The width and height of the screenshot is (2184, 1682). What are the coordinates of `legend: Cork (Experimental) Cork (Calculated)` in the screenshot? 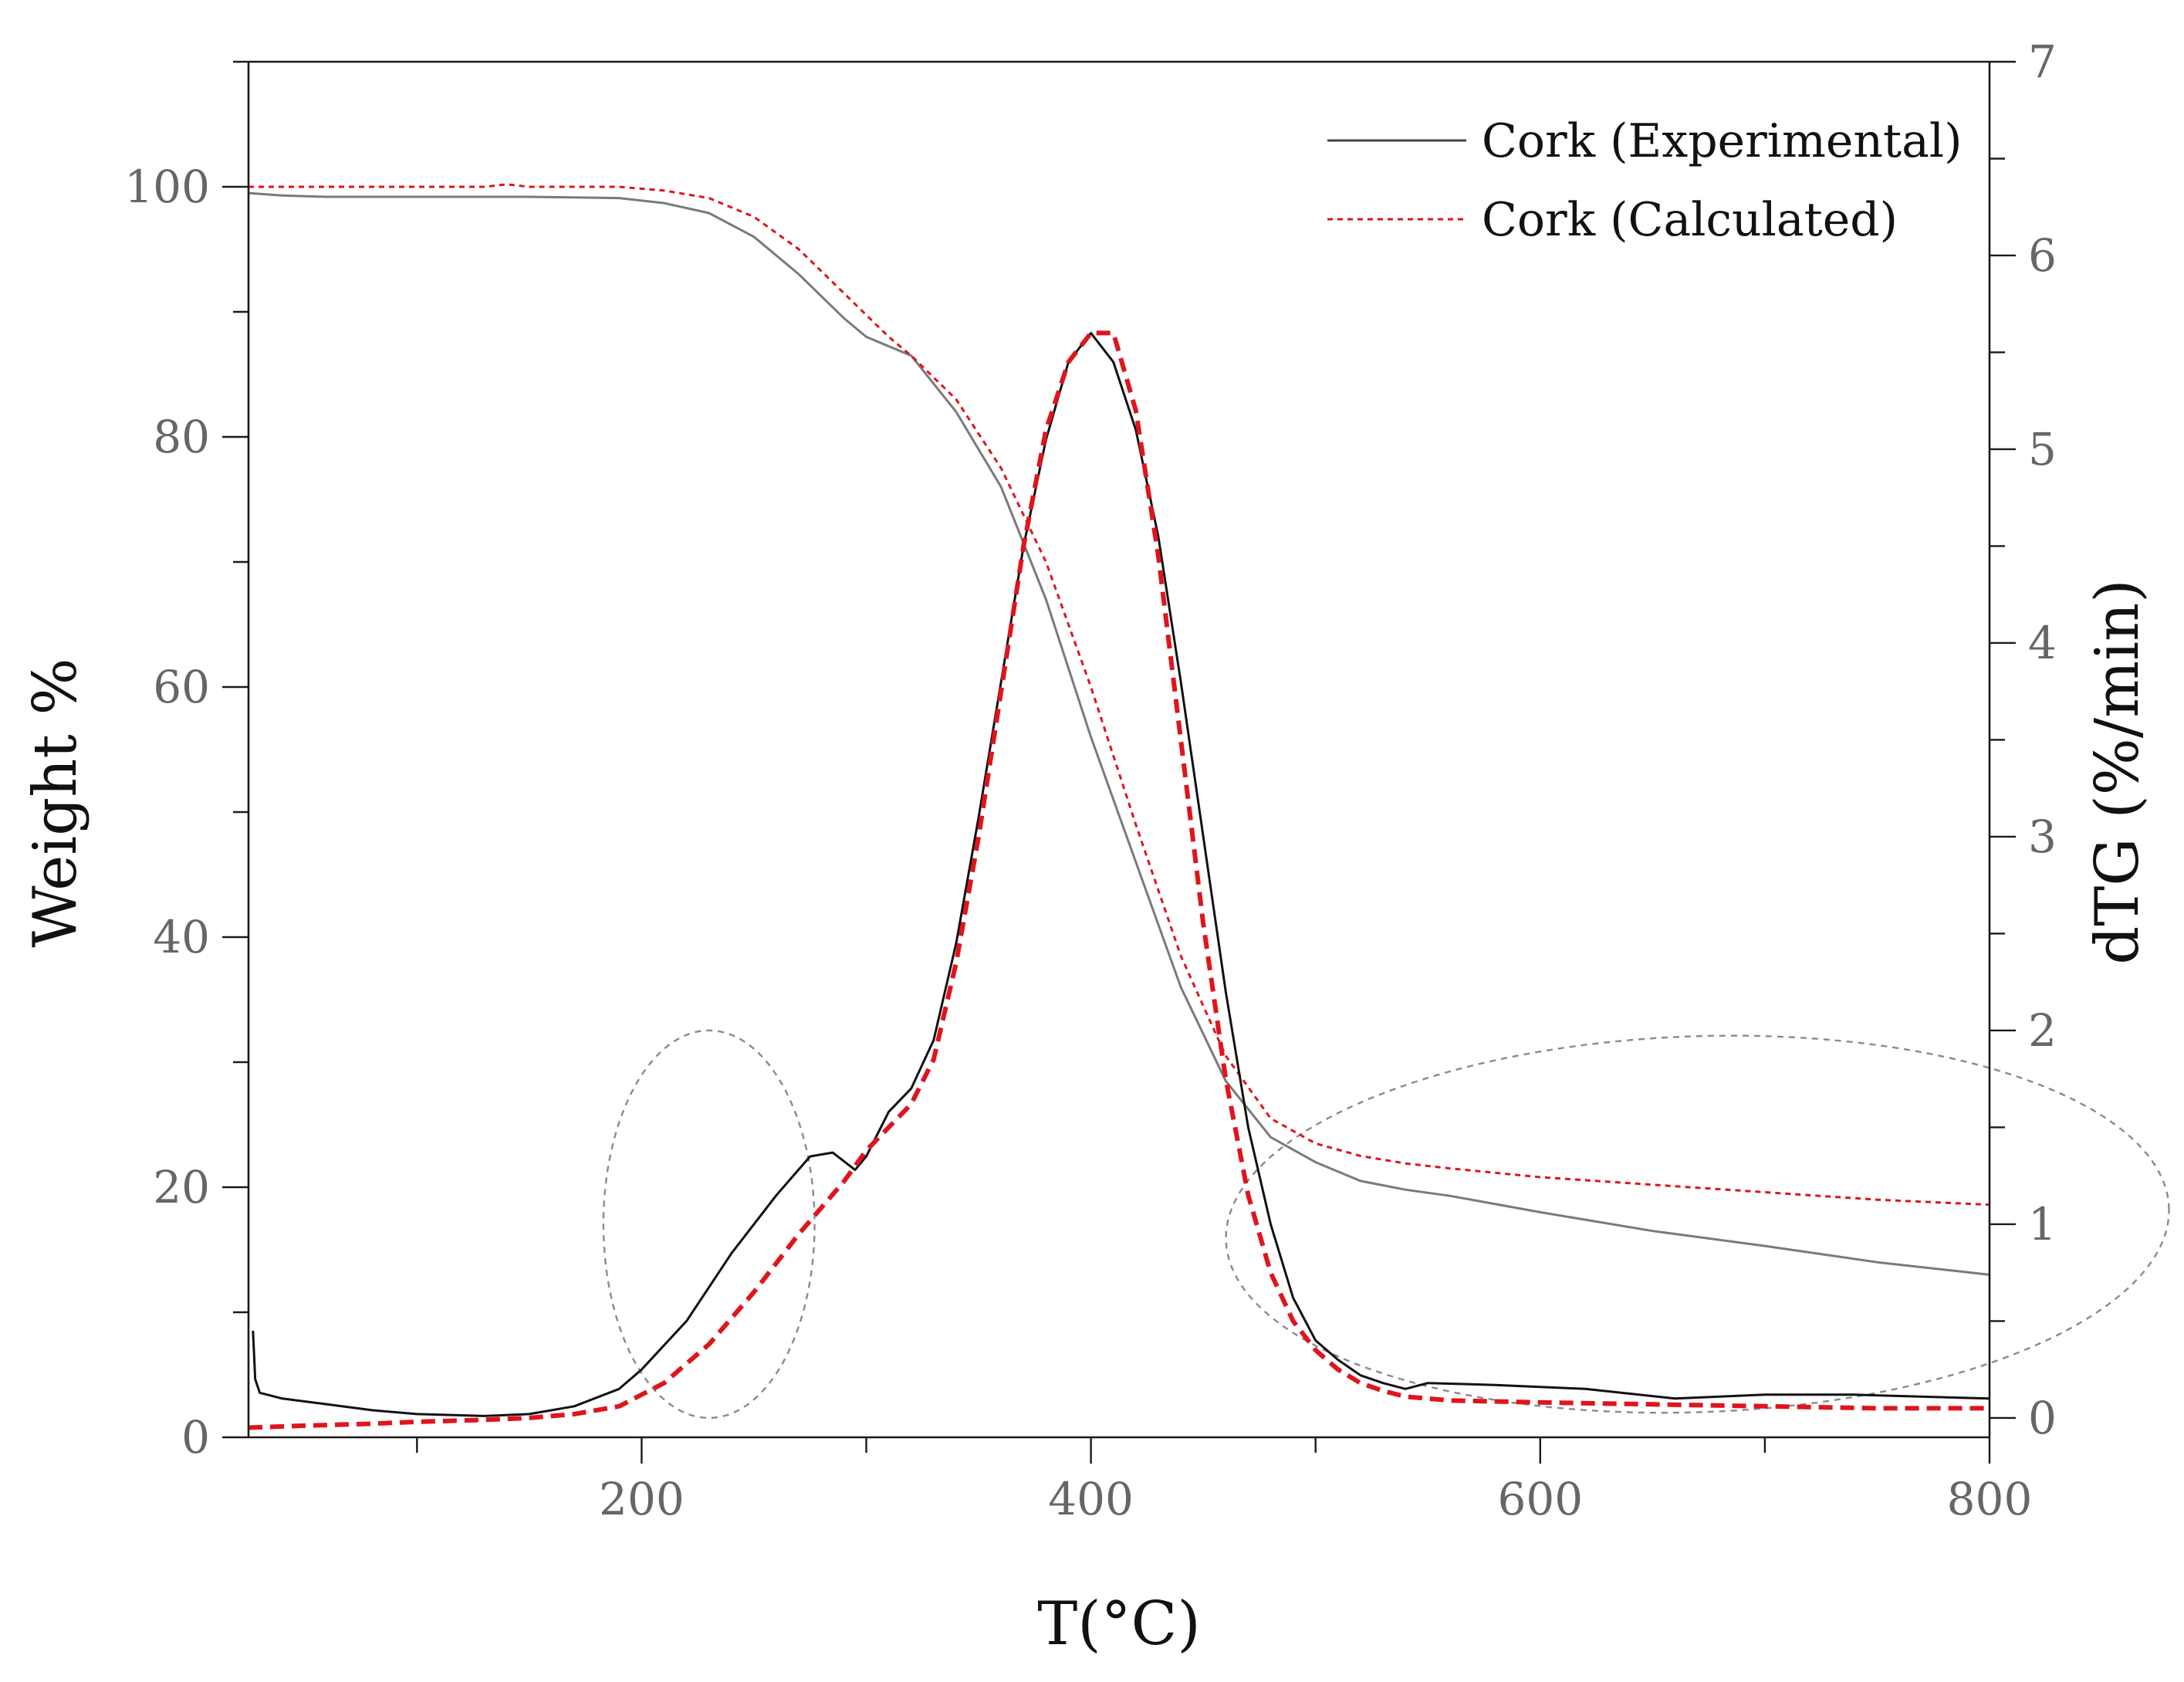 It's located at (1645, 180).